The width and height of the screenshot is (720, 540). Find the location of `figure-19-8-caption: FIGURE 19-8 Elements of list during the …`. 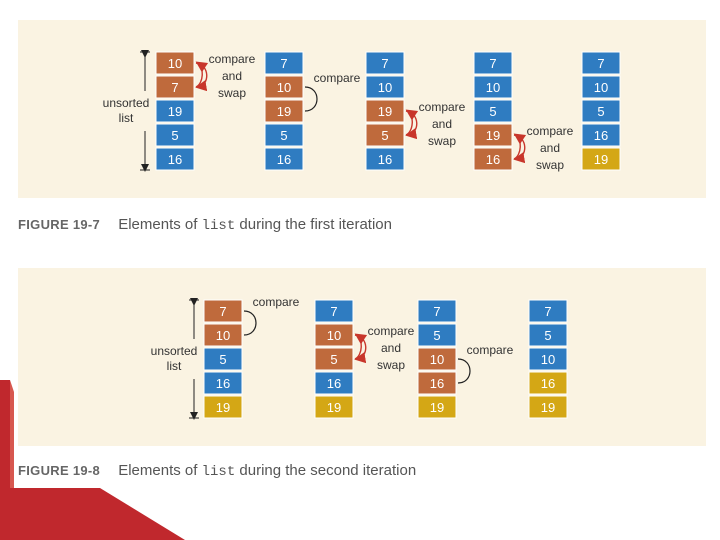

figure-19-8-caption: FIGURE 19-8 Elements of list during the … is located at coordinates (217, 471).